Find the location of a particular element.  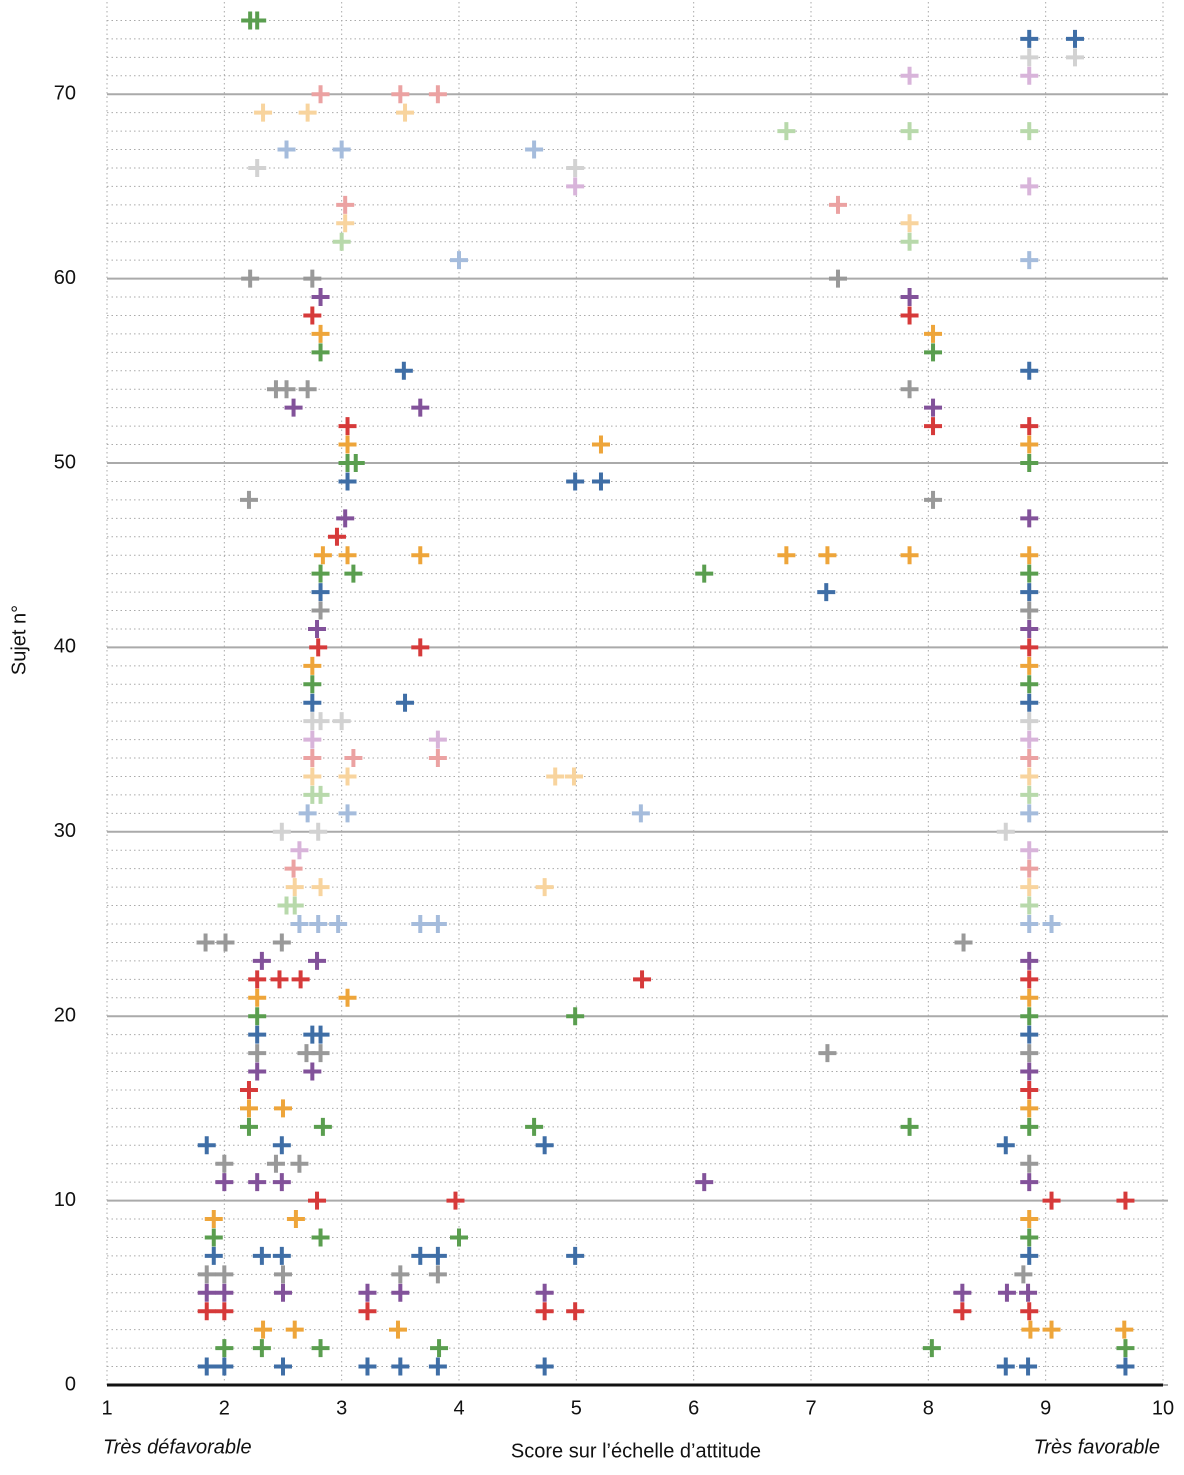

x-tick-label: 7 is located at coordinates (810, 1408).